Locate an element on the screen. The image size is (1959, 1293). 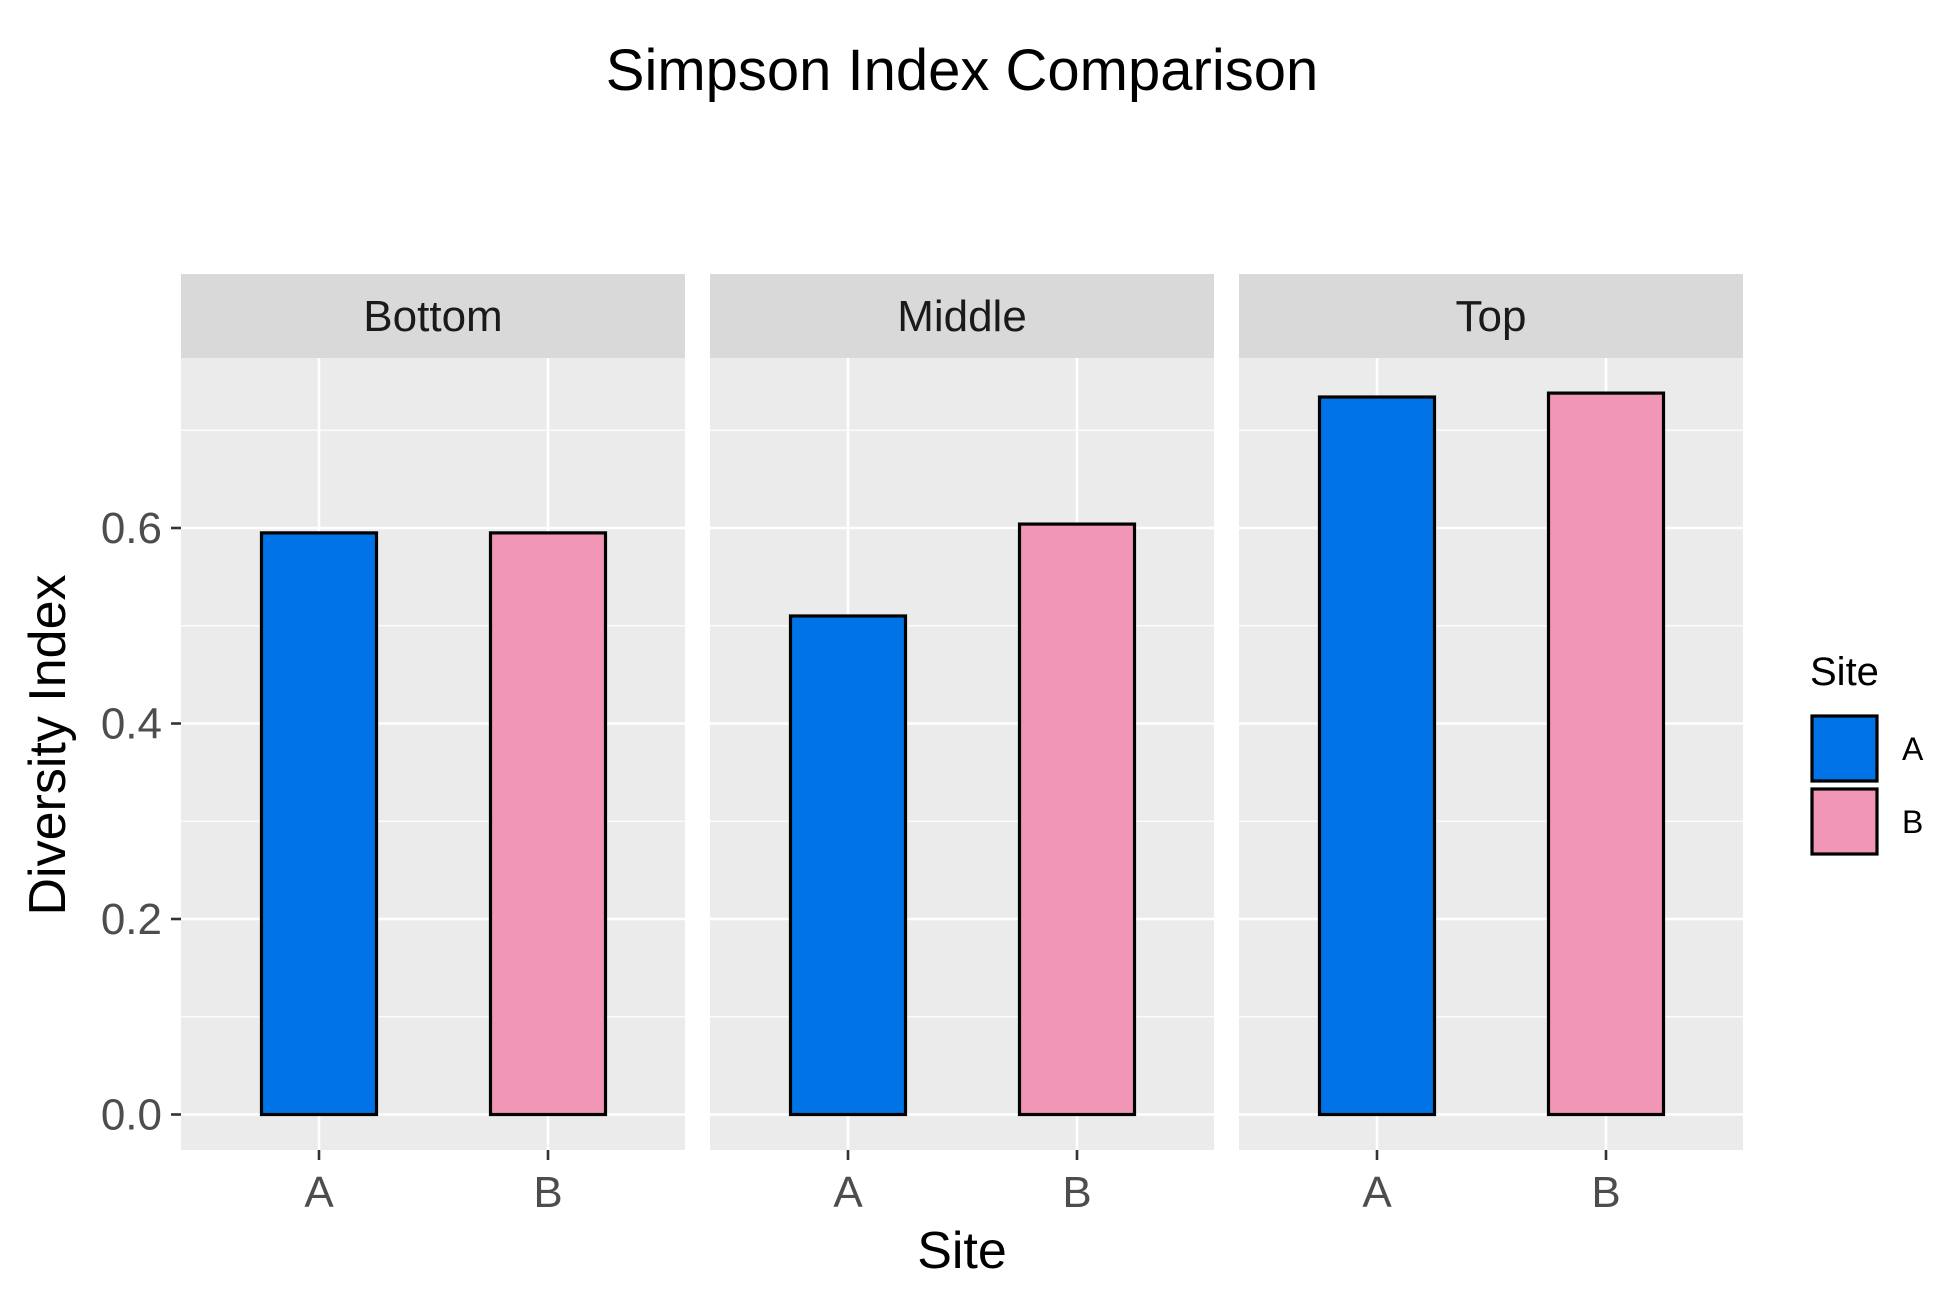
bar-top-a is located at coordinates (1377, 756).